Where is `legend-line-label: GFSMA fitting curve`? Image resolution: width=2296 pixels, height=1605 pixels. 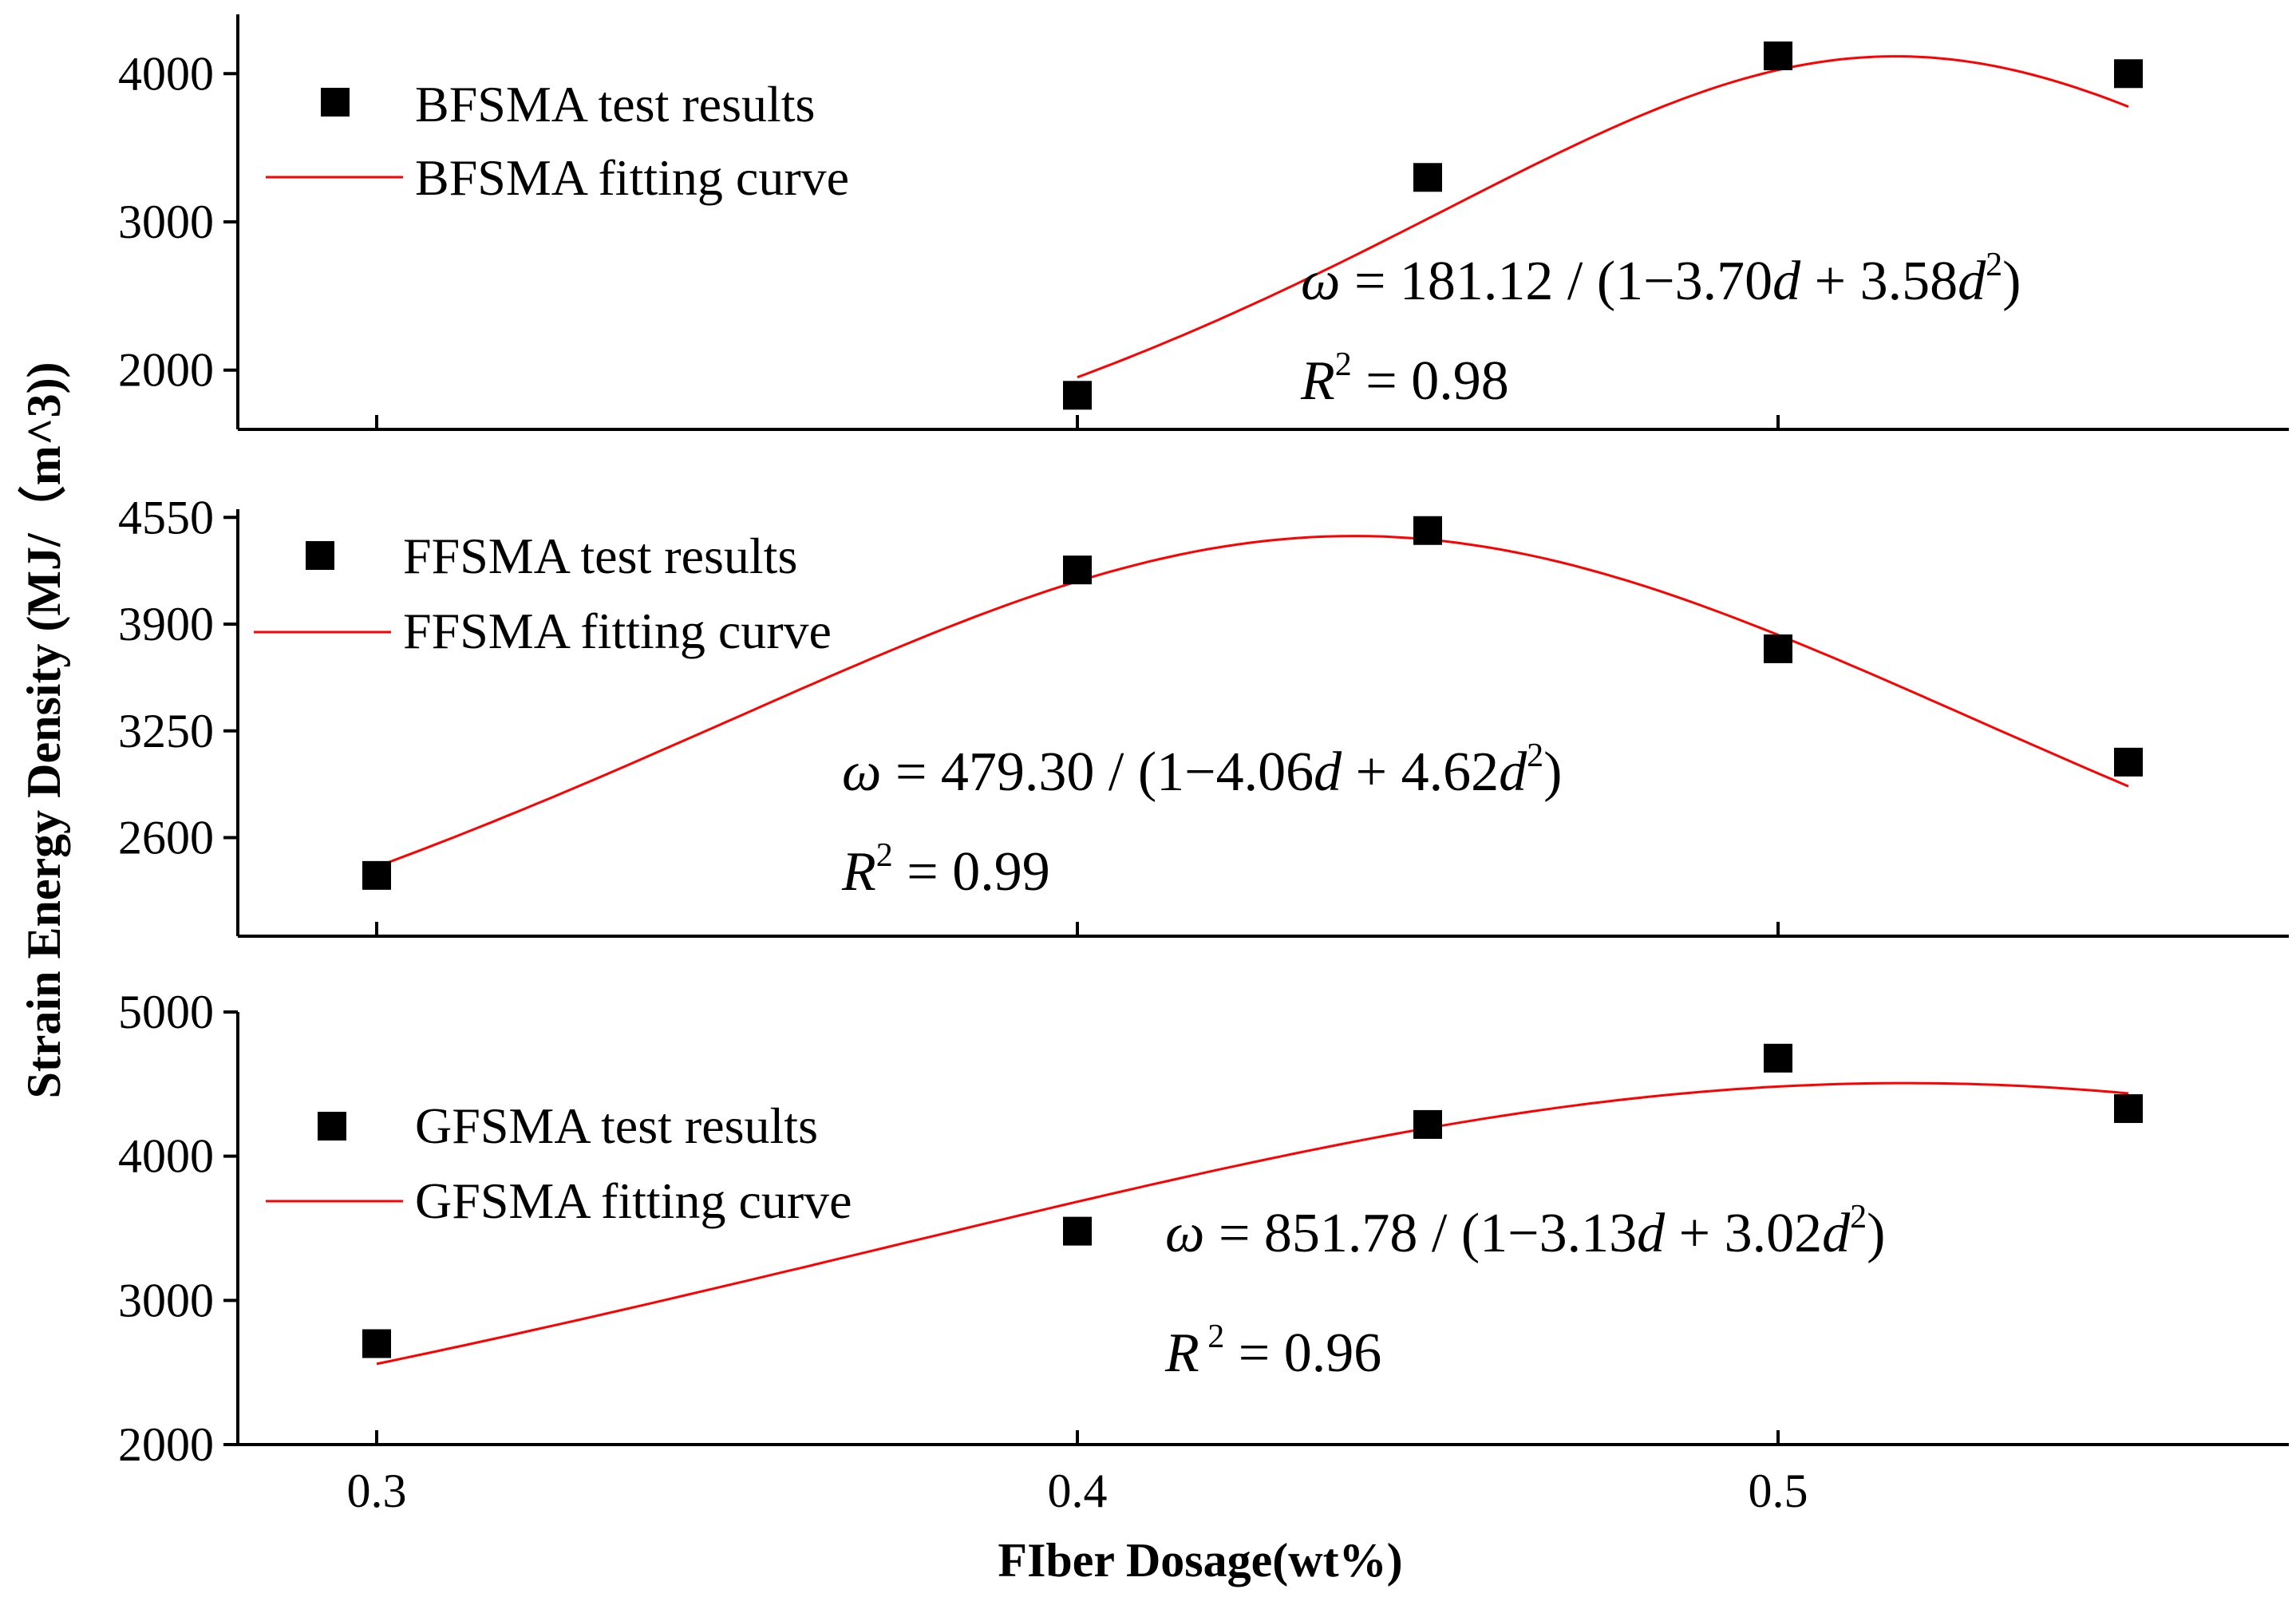 legend-line-label: GFSMA fitting curve is located at coordinates (633, 1200).